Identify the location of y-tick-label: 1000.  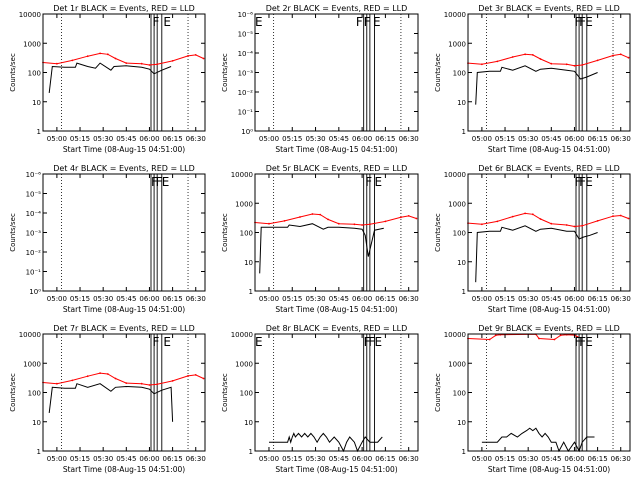
(32, 364).